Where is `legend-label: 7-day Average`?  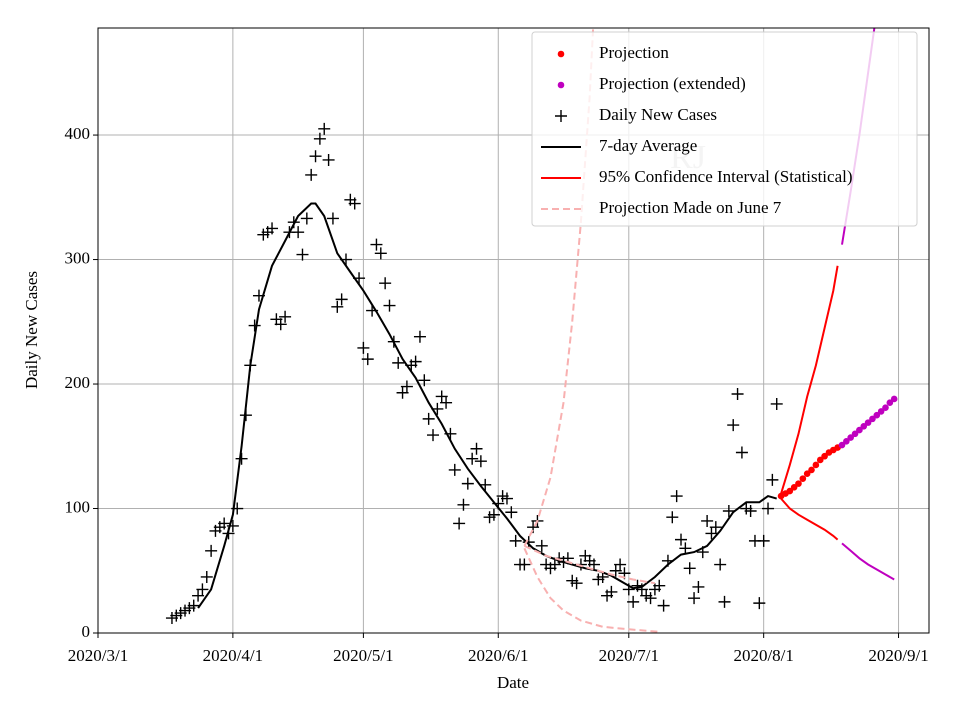 legend-label: 7-day Average is located at coordinates (648, 145).